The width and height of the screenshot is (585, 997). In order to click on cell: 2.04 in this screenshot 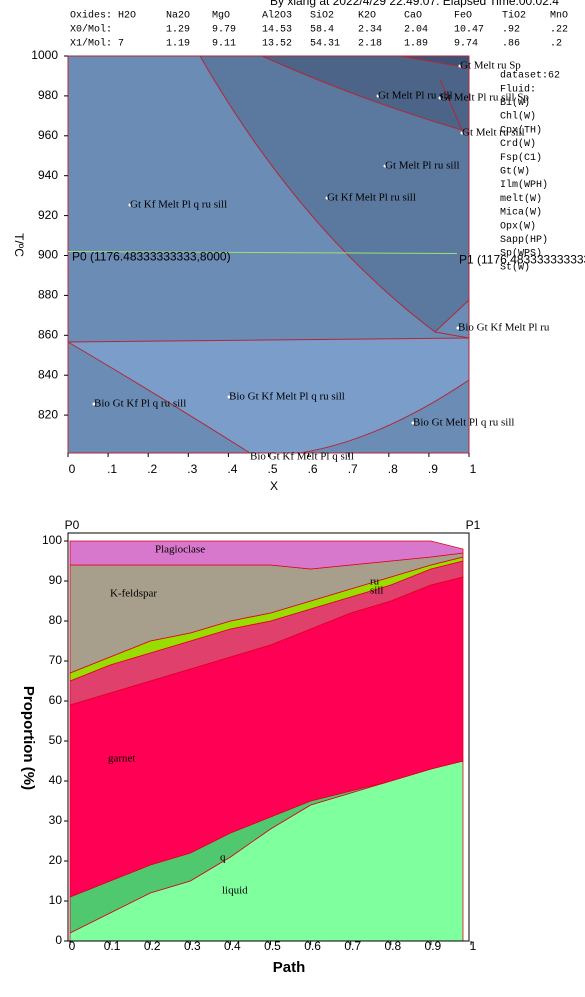, I will do `click(416, 30)`.